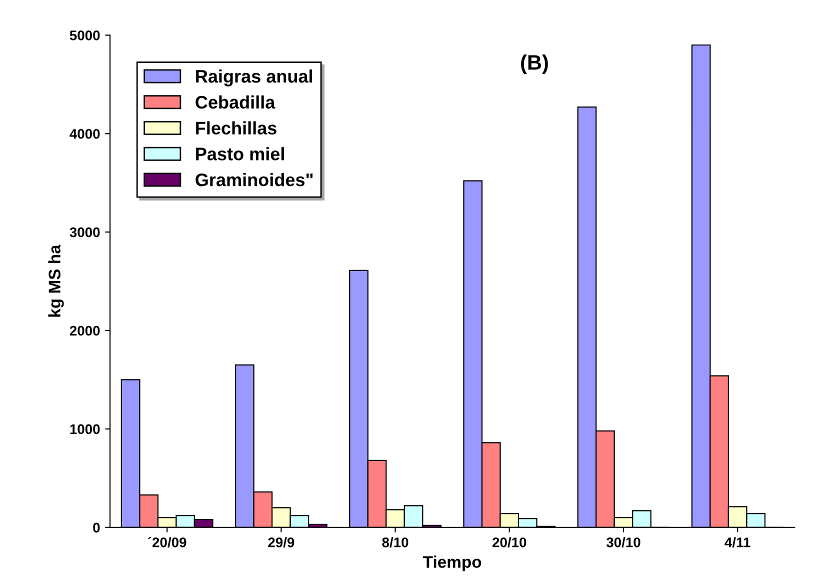 The height and width of the screenshot is (586, 815). I want to click on x-tick-label: 4/11, so click(737, 542).